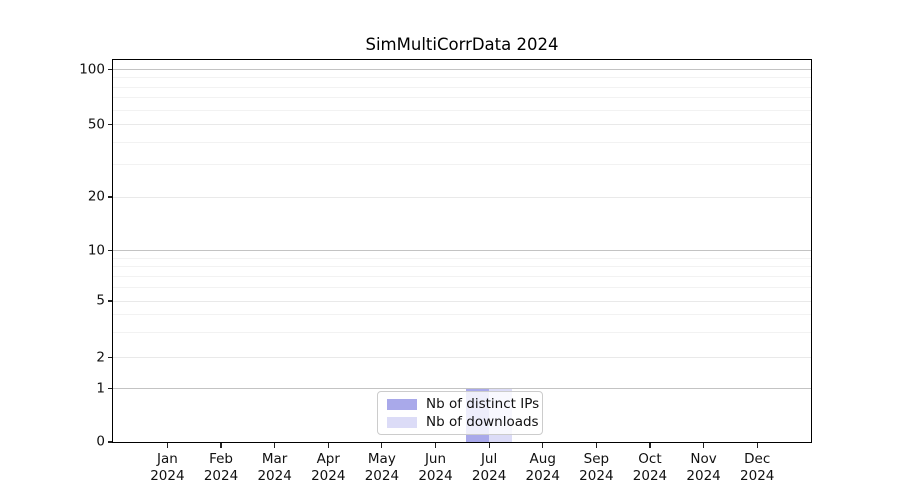 This screenshot has width=900, height=500. What do you see at coordinates (460, 413) in the screenshot?
I see `legend: Nb of distinct IPs Nb of downloads` at bounding box center [460, 413].